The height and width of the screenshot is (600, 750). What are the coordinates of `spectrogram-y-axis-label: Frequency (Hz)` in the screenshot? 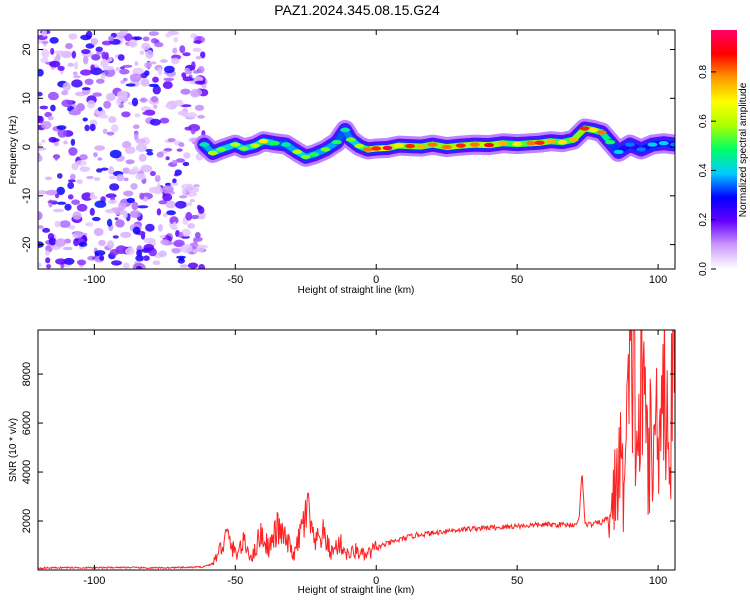 It's located at (13, 150).